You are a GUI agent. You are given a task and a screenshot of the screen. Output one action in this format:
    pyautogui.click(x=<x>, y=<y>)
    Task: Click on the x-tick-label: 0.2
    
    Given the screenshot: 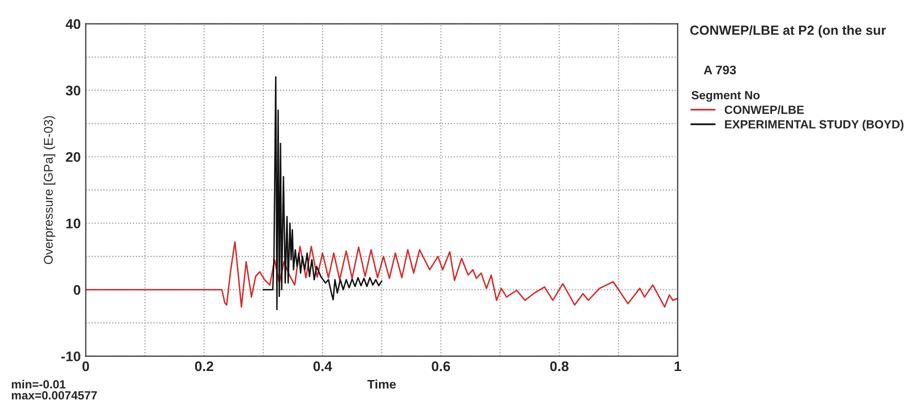 What is the action you would take?
    pyautogui.click(x=204, y=366)
    